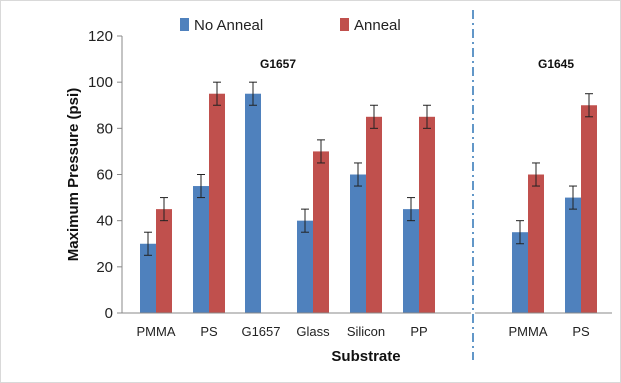  Describe the element at coordinates (104, 128) in the screenshot. I see `y-tick-label: 80` at that location.